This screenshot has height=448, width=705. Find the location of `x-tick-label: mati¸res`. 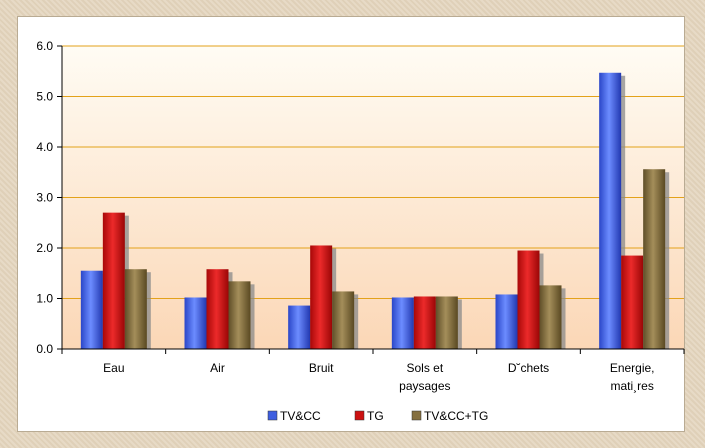

x-tick-label: mati¸res is located at coordinates (631, 386).